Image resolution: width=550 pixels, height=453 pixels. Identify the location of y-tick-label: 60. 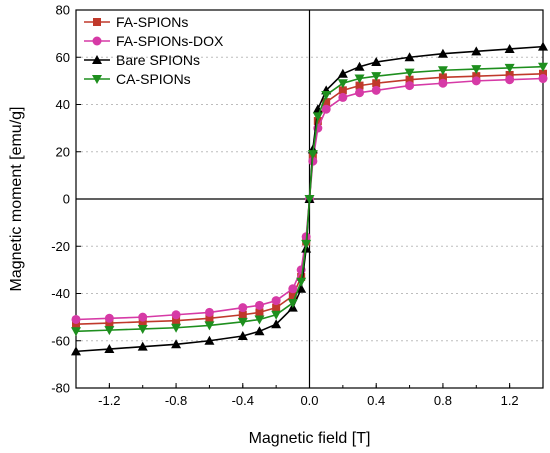
(63, 57).